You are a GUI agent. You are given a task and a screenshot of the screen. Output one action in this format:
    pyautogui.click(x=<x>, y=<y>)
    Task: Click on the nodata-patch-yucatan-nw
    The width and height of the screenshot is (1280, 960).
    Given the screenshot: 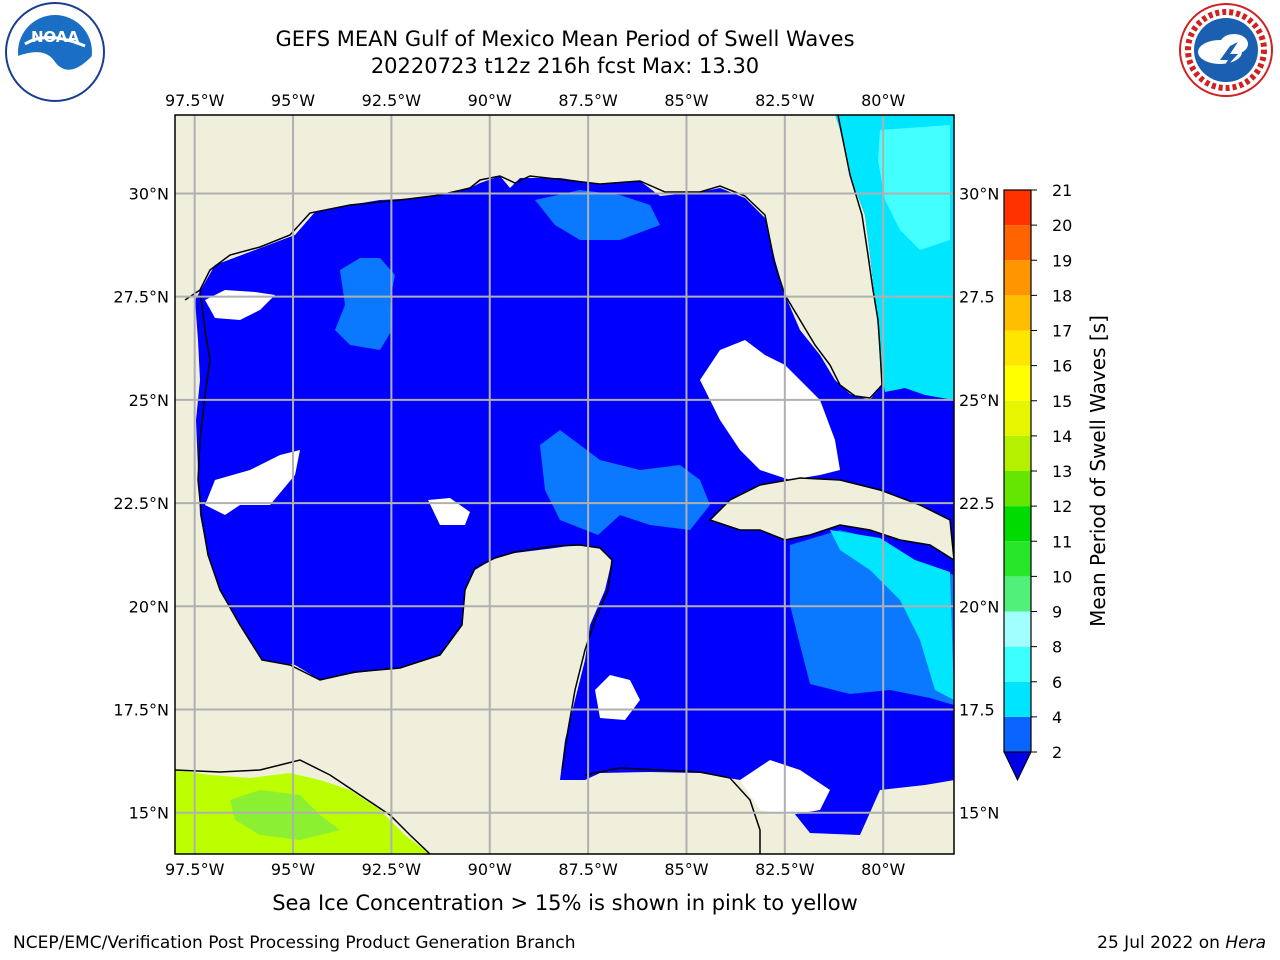 What is the action you would take?
    pyautogui.click(x=449, y=511)
    